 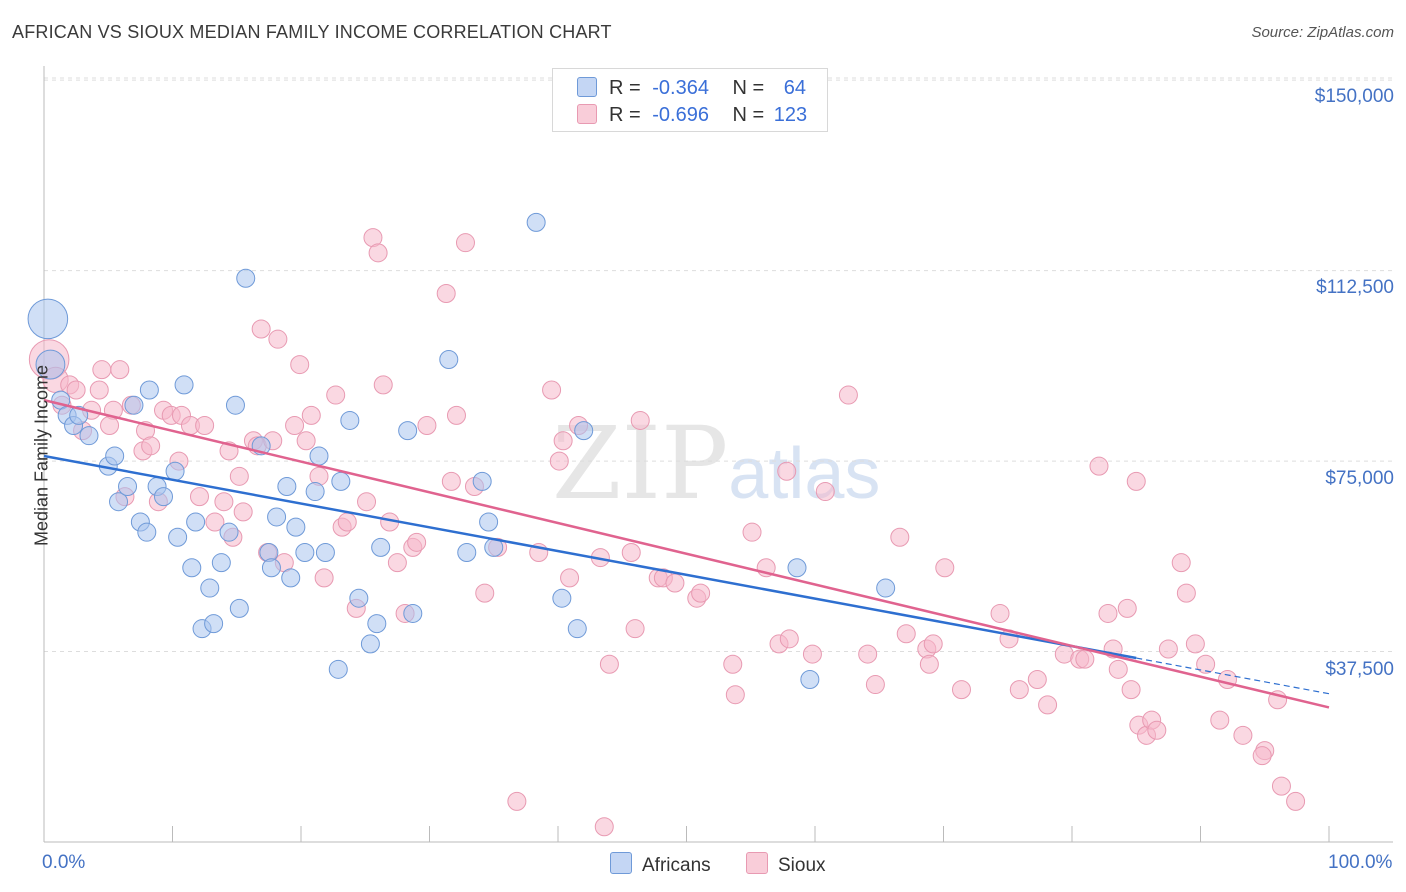 I want to click on legend-r-label: R =, so click(x=625, y=115).